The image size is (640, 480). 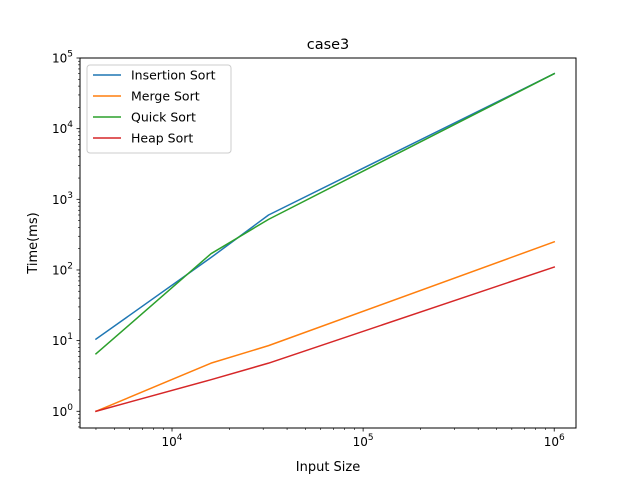 I want to click on legend-label-insertion-sort: Insertion Sort, so click(x=173, y=75).